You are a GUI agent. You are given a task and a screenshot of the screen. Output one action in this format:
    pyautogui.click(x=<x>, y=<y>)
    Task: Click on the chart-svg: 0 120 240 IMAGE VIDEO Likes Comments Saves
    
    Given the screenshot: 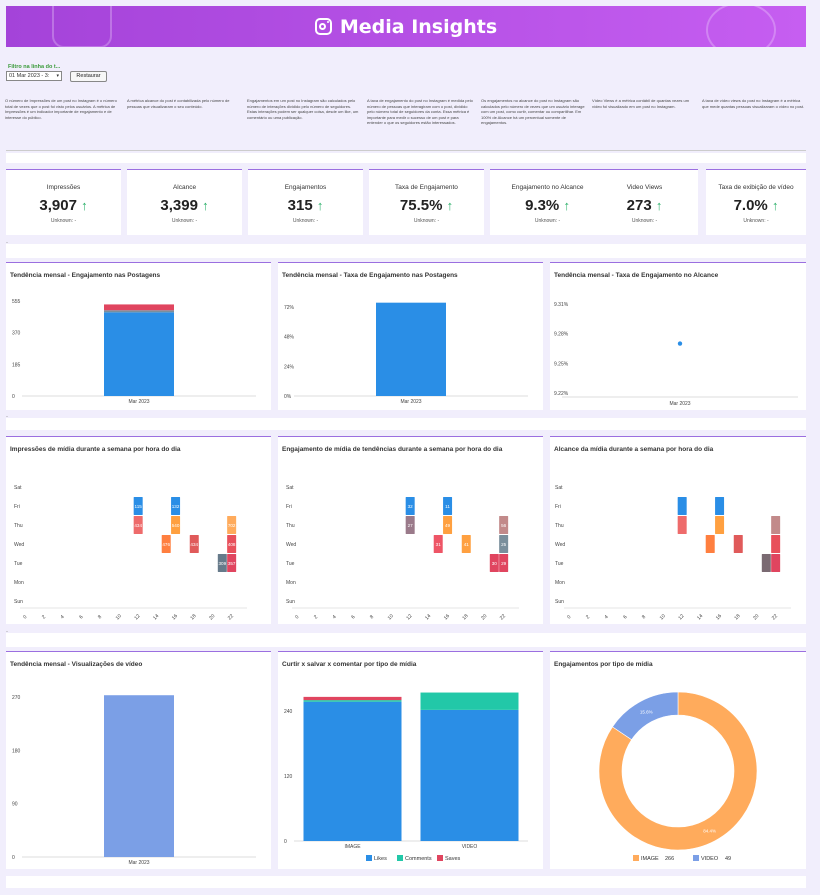 What is the action you would take?
    pyautogui.click(x=406, y=777)
    